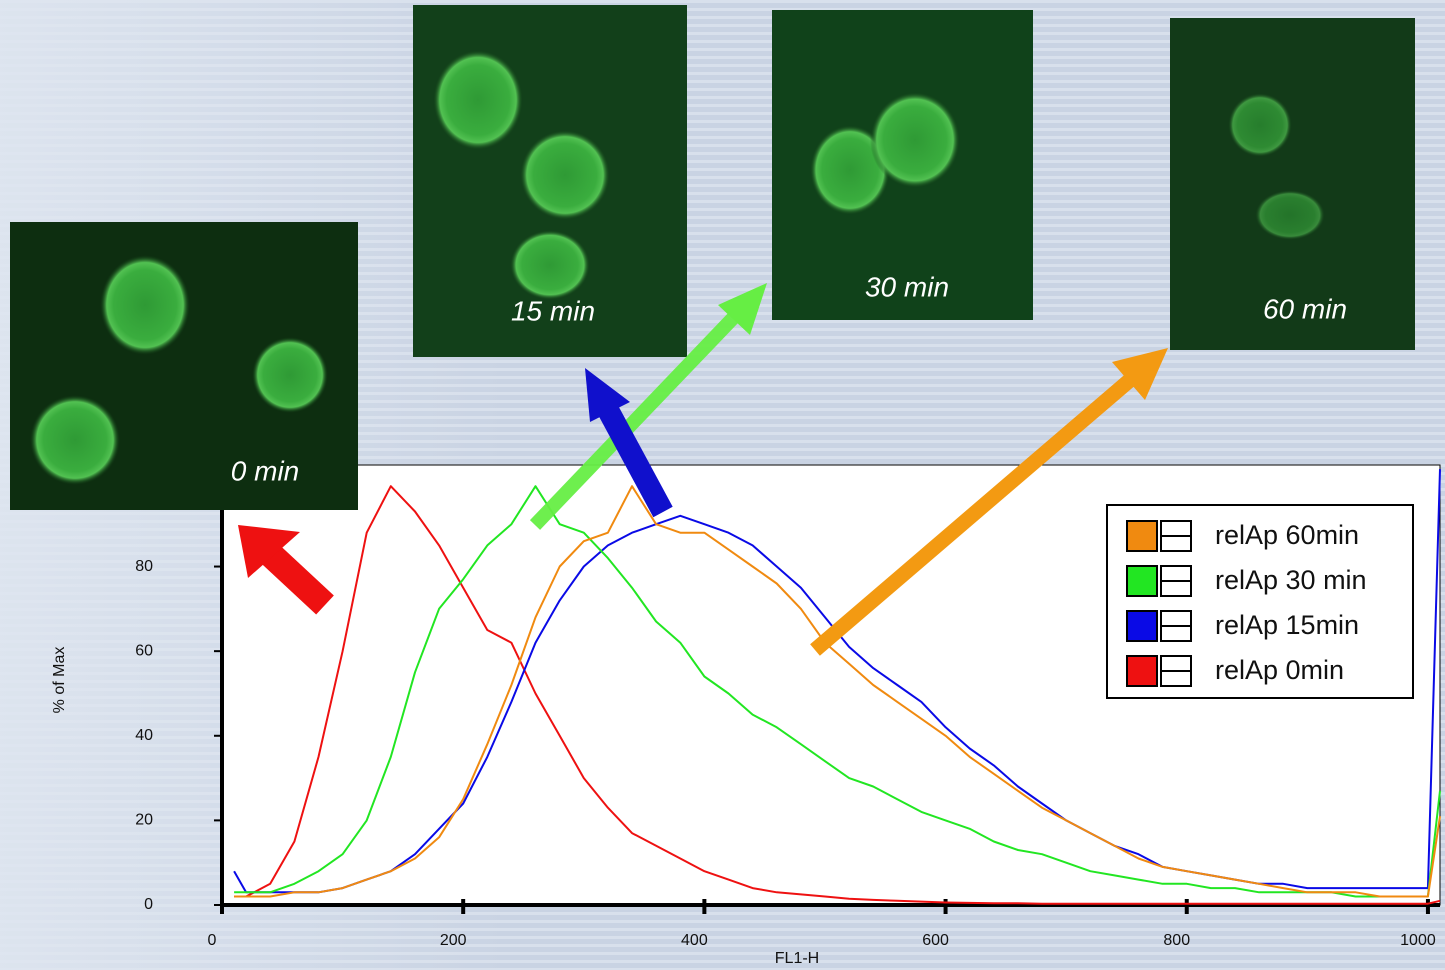 The height and width of the screenshot is (970, 1445). What do you see at coordinates (59, 680) in the screenshot?
I see `y-axis-title: % of Max` at bounding box center [59, 680].